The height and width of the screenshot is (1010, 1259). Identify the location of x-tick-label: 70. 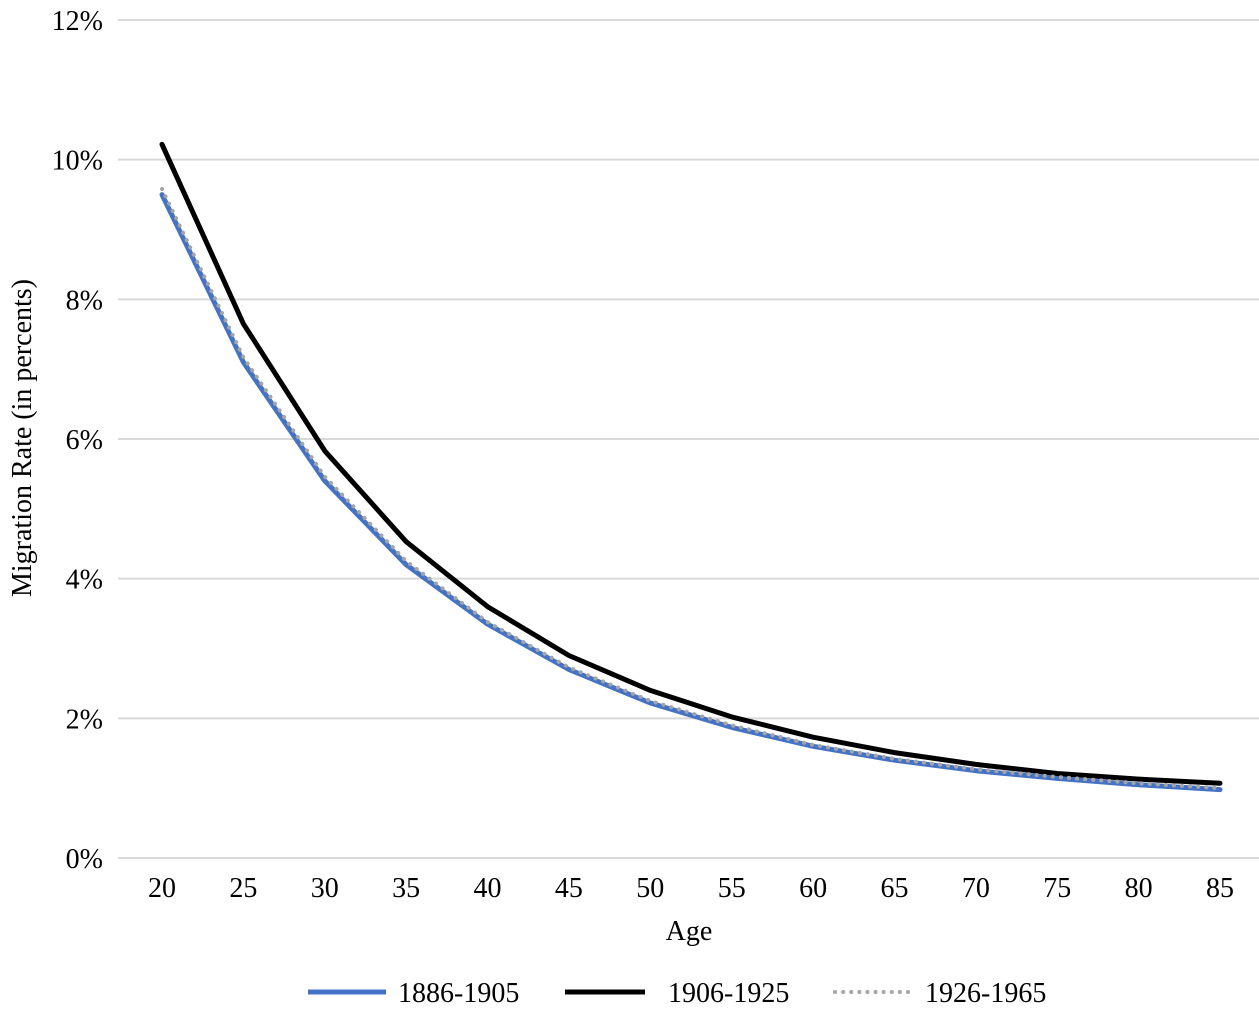
(976, 888).